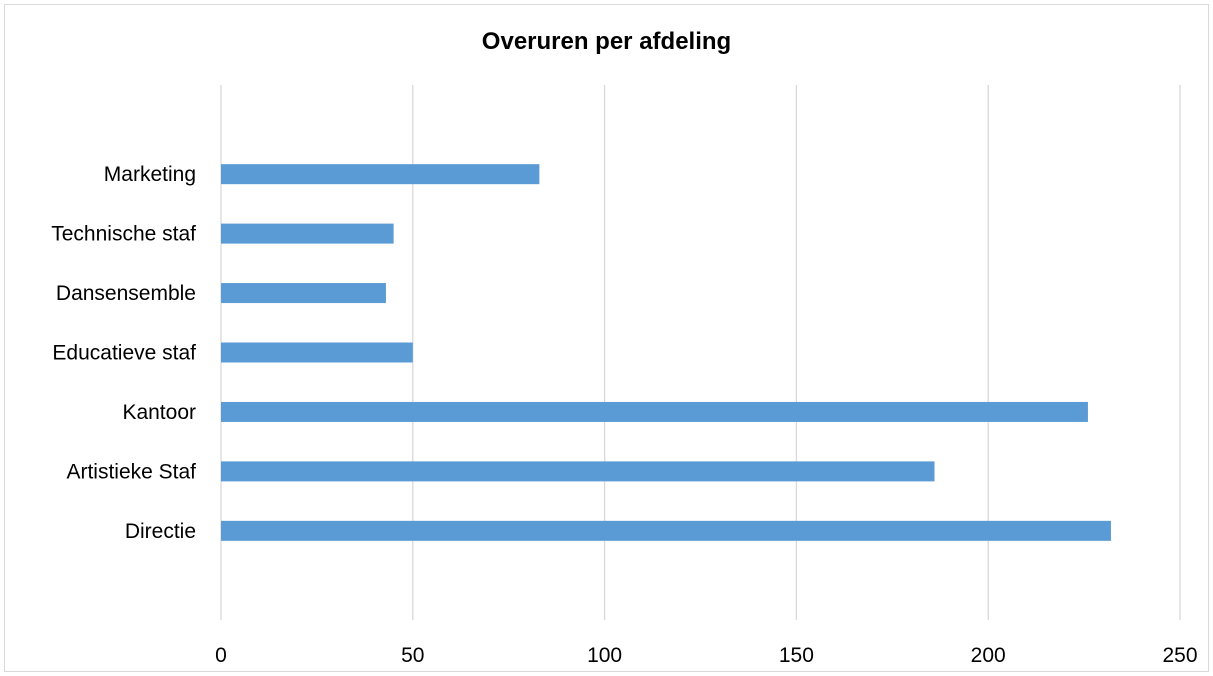 Image resolution: width=1213 pixels, height=676 pixels. I want to click on category-label: Marketing, so click(150, 174).